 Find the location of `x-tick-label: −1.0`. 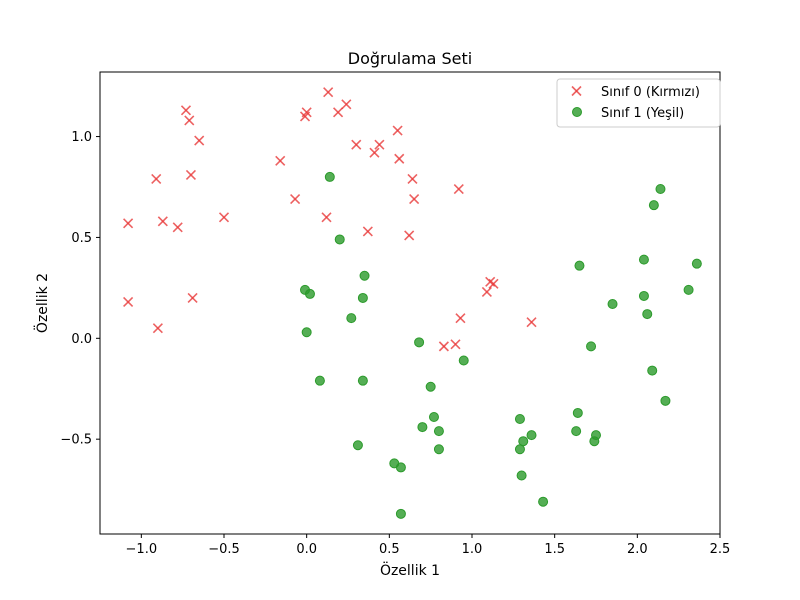

x-tick-label: −1.0 is located at coordinates (142, 549).